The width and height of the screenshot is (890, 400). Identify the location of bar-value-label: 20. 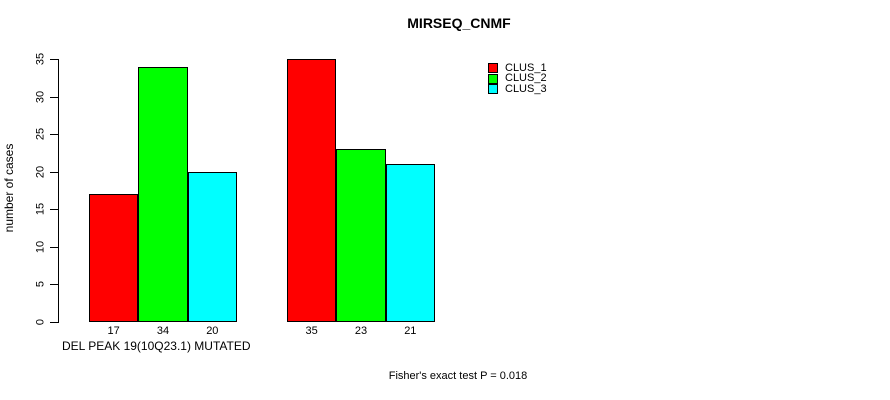
(212, 331).